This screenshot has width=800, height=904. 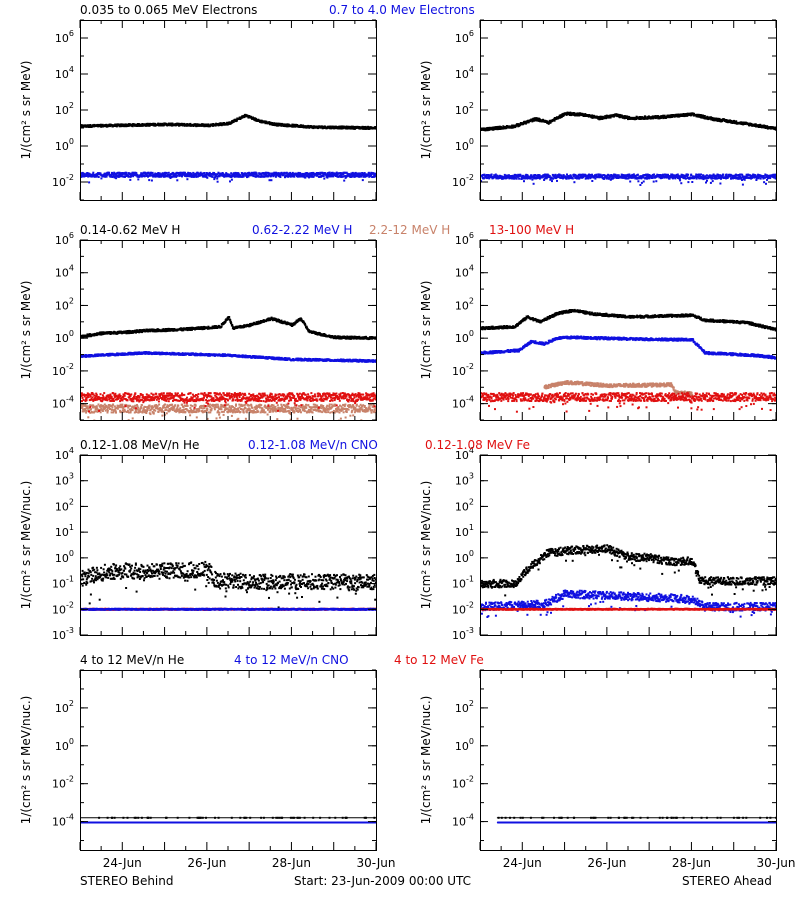 What do you see at coordinates (64, 73) in the screenshot?
I see `y-tick-label: 10⁴` at bounding box center [64, 73].